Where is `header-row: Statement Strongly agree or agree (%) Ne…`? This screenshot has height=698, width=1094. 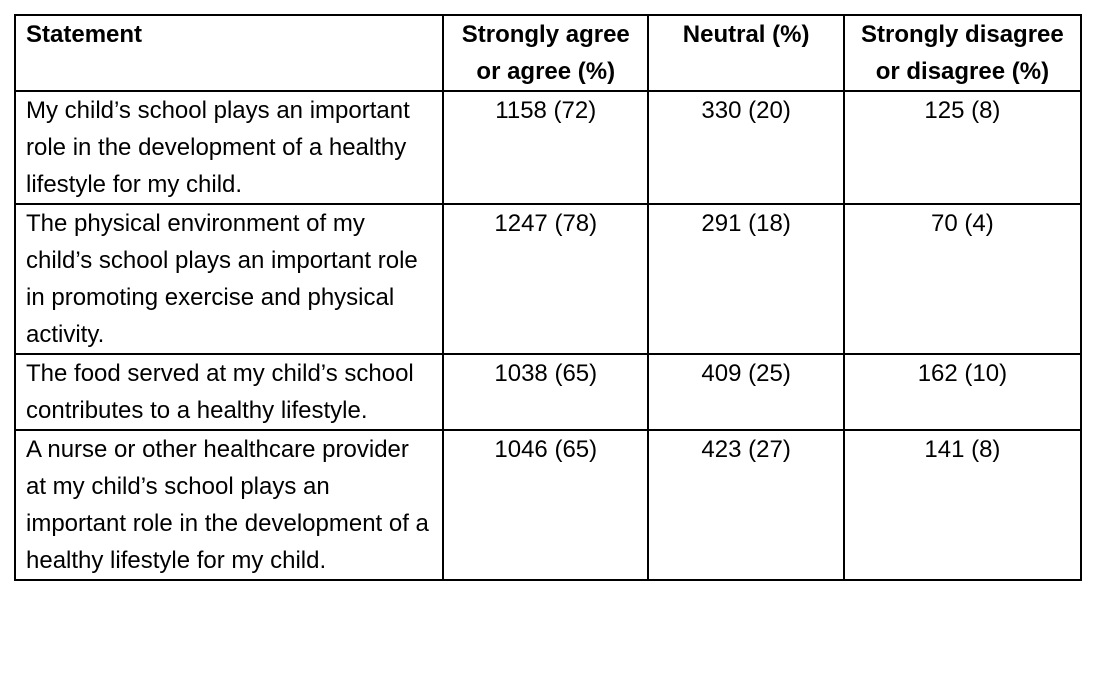
header-row: Statement Strongly agree or agree (%) Ne… is located at coordinates (548, 53).